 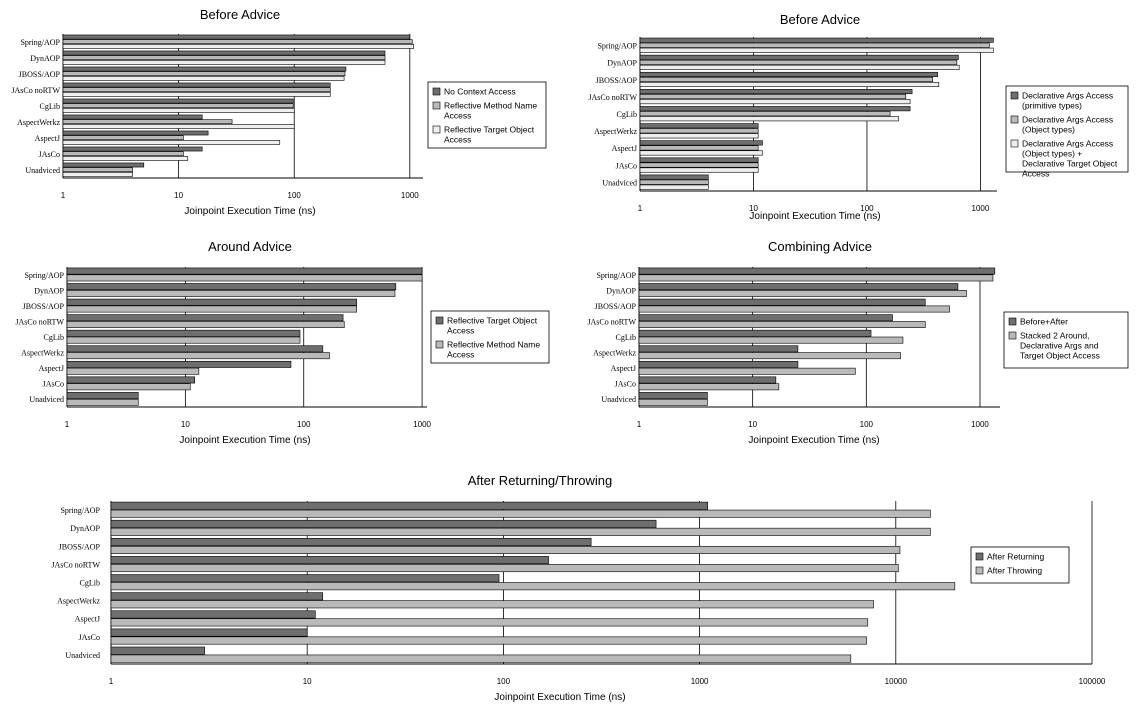 I want to click on chart-title: After Returning/Throwing, so click(x=540, y=480).